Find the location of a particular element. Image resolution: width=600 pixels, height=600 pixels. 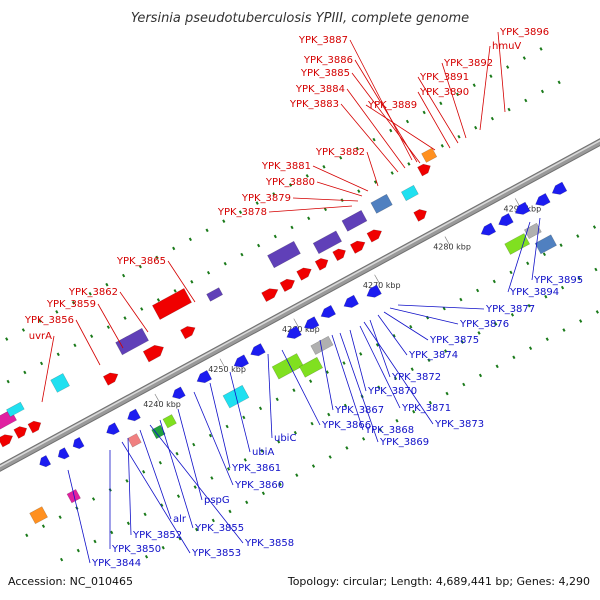

tick-leader is located at coordinates (157, 398).